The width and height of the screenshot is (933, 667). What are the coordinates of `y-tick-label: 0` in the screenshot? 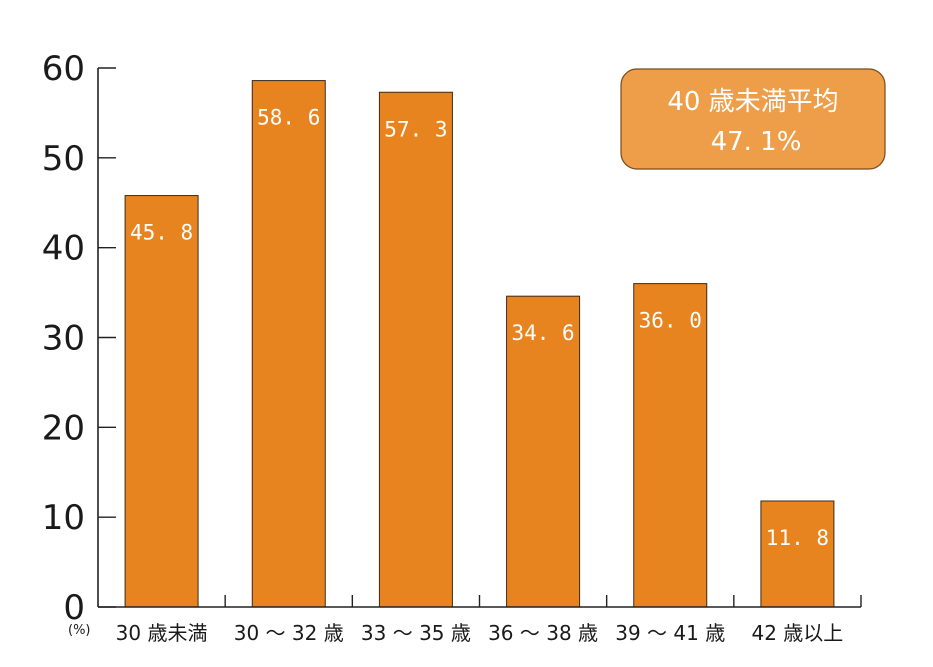 It's located at (74, 608).